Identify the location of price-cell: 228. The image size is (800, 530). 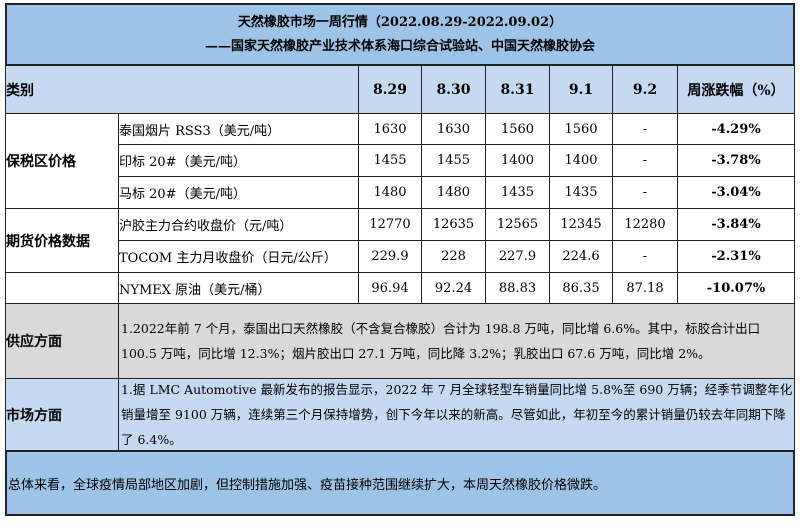
(453, 256).